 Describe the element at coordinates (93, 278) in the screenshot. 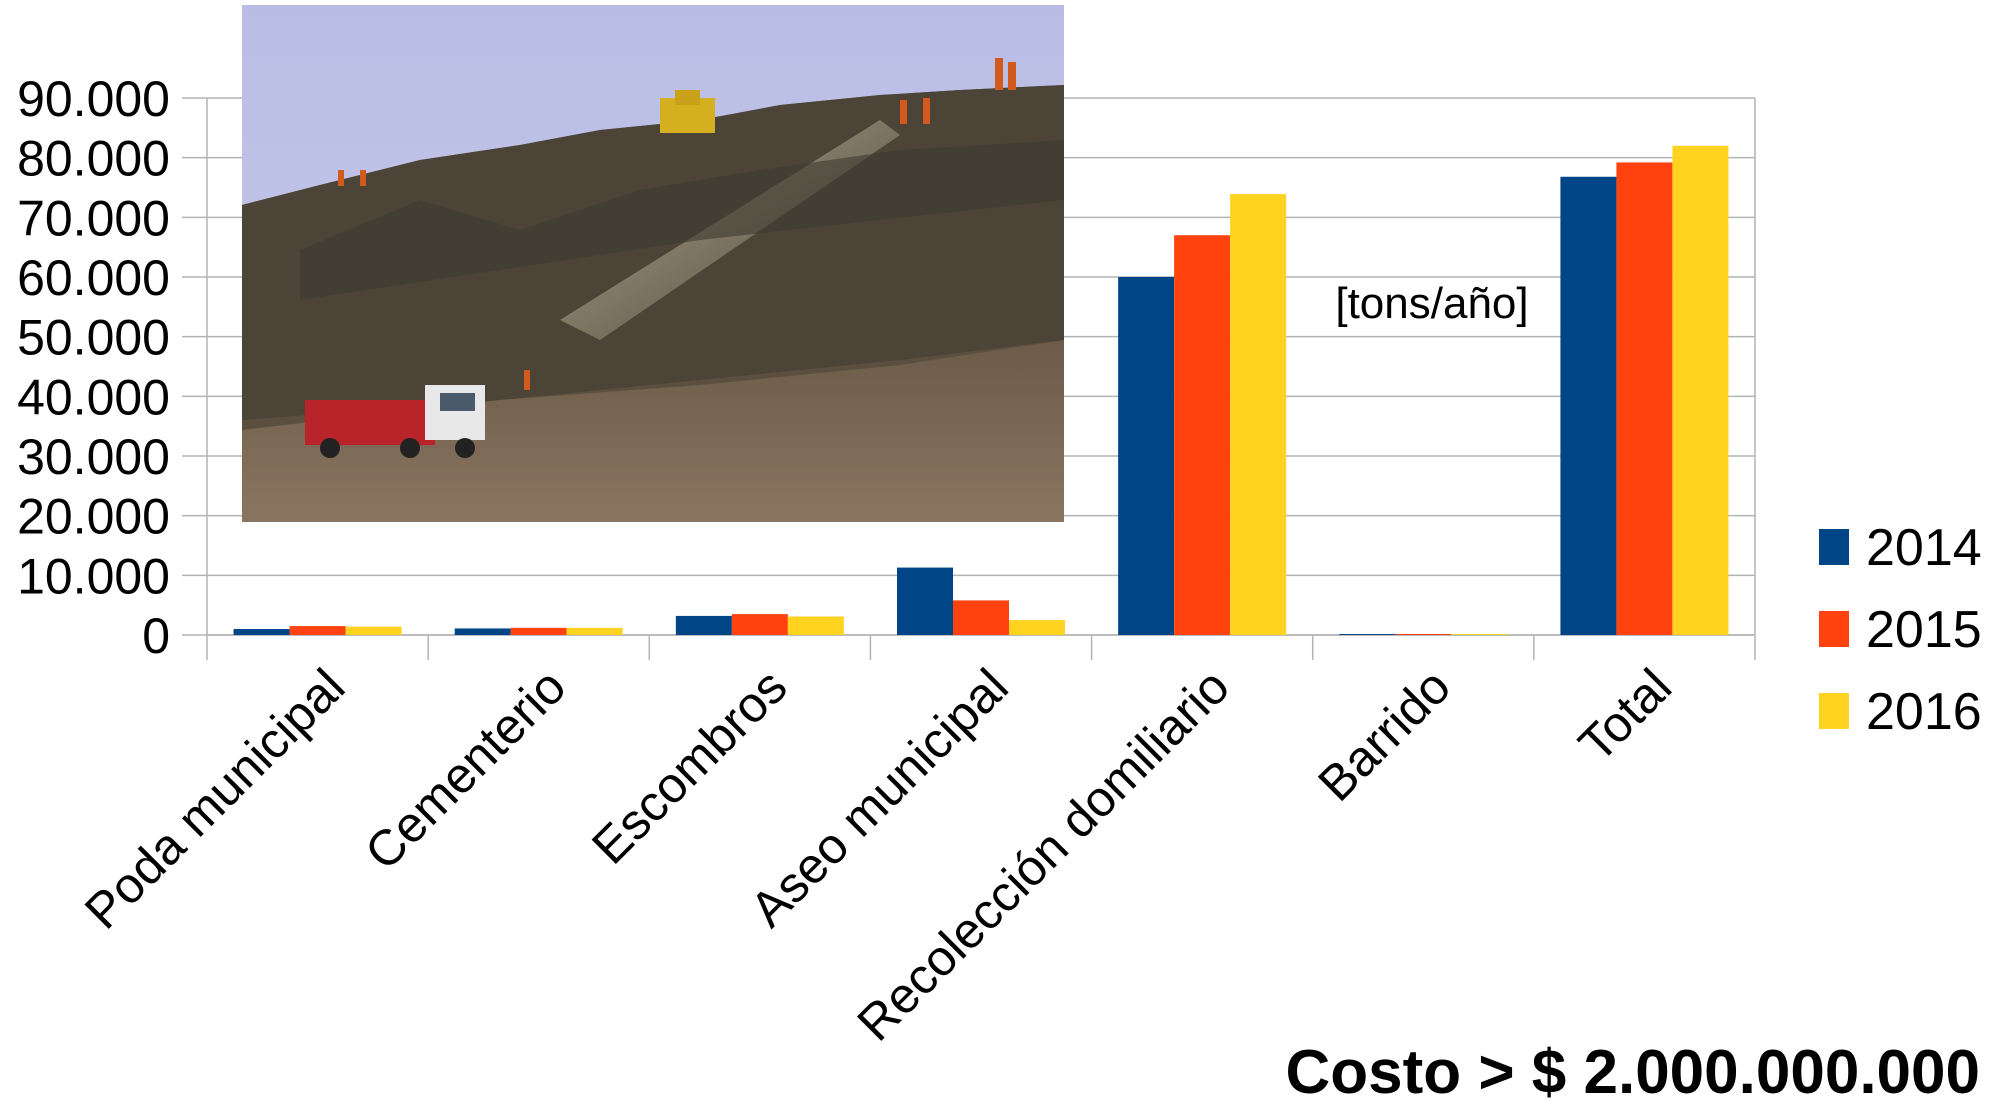

I see `y-tick-label: 60.000` at that location.